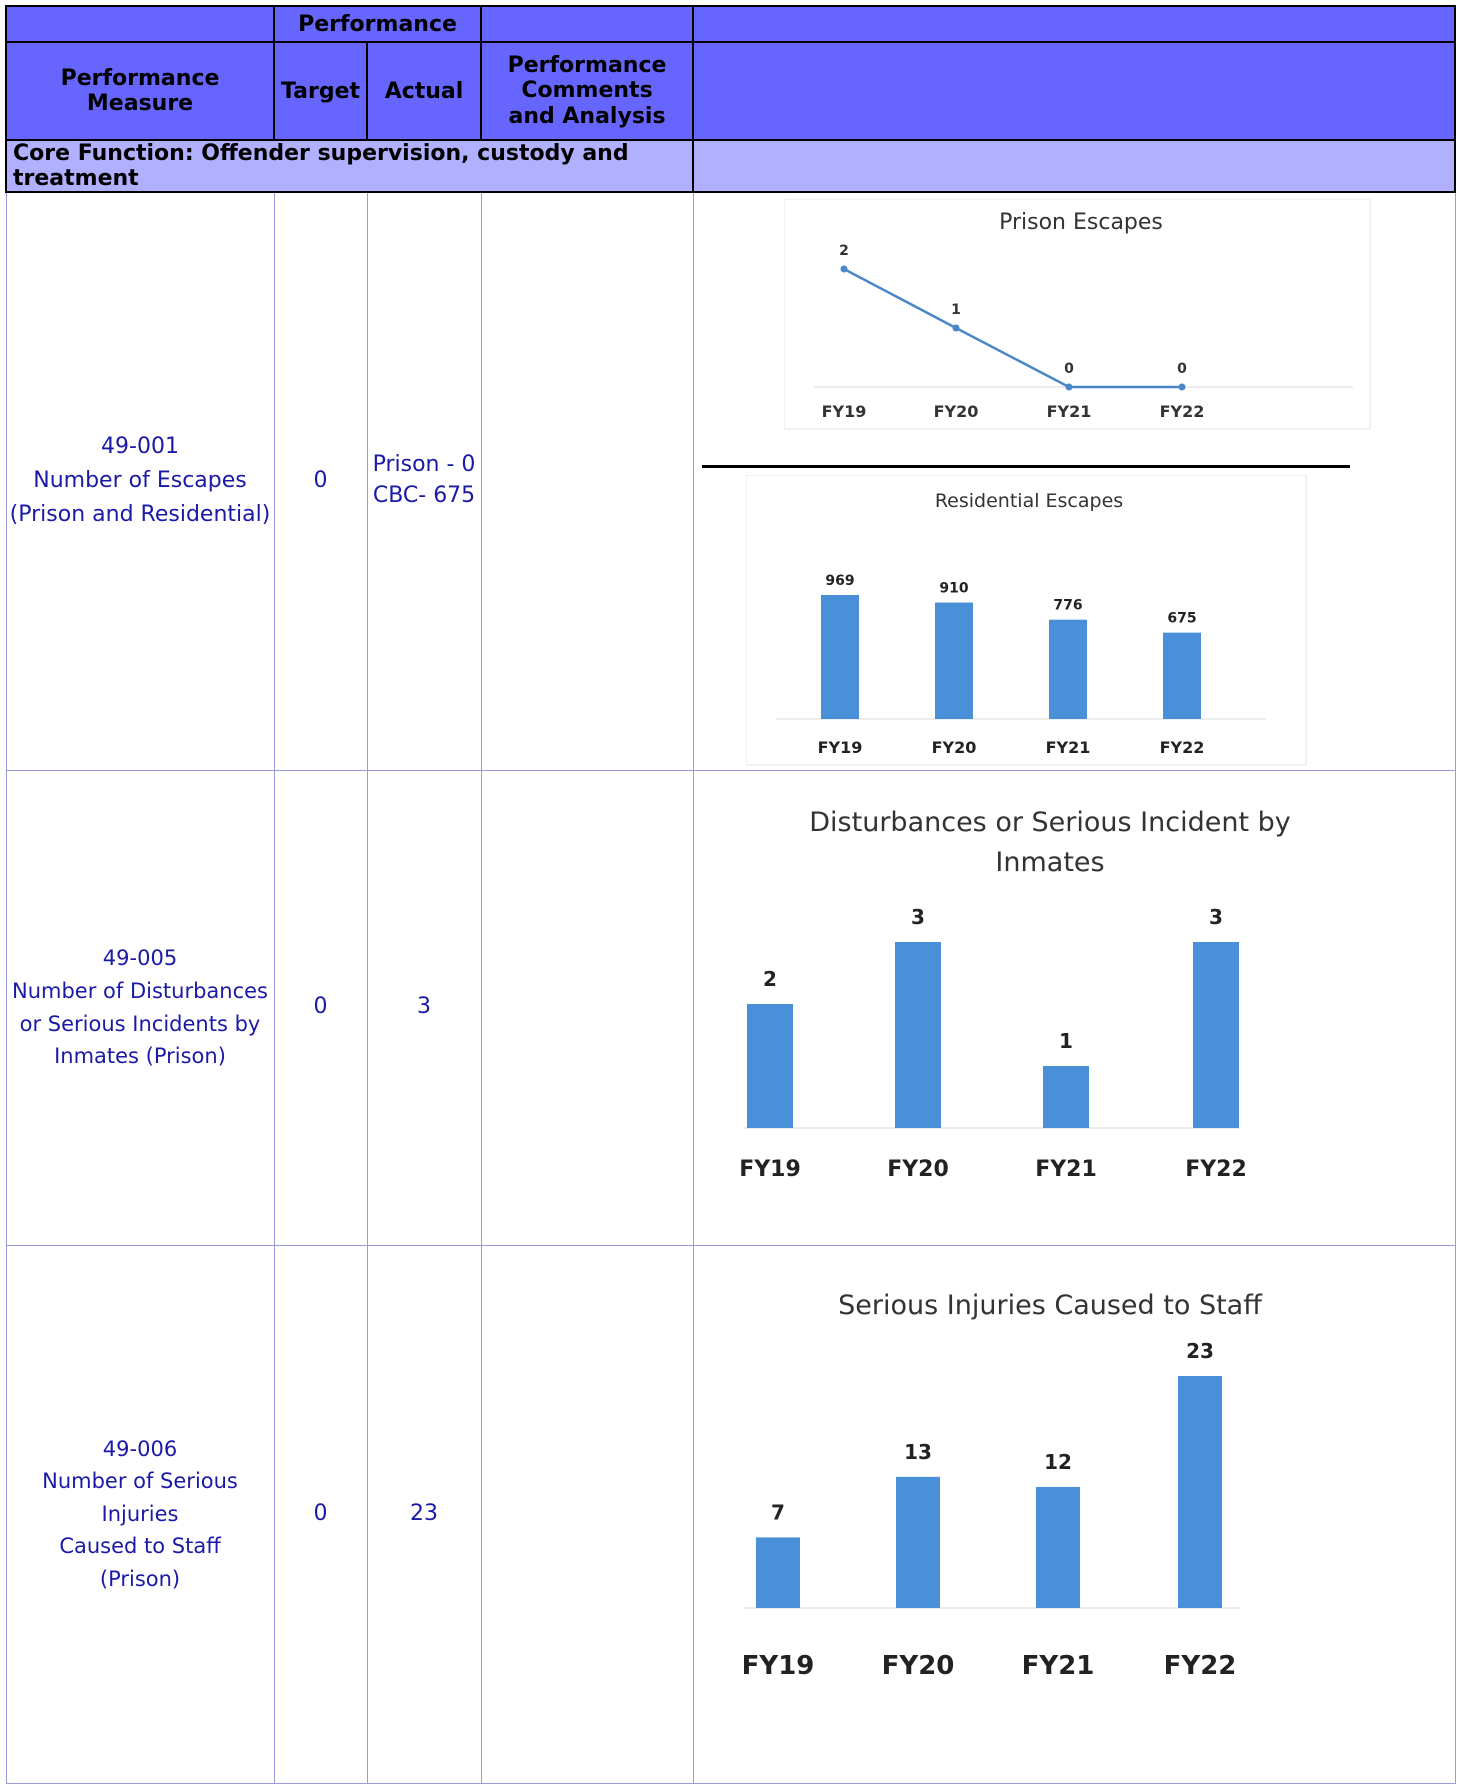 The height and width of the screenshot is (1784, 1458). I want to click on actual-value: CBC- 675, so click(424, 496).